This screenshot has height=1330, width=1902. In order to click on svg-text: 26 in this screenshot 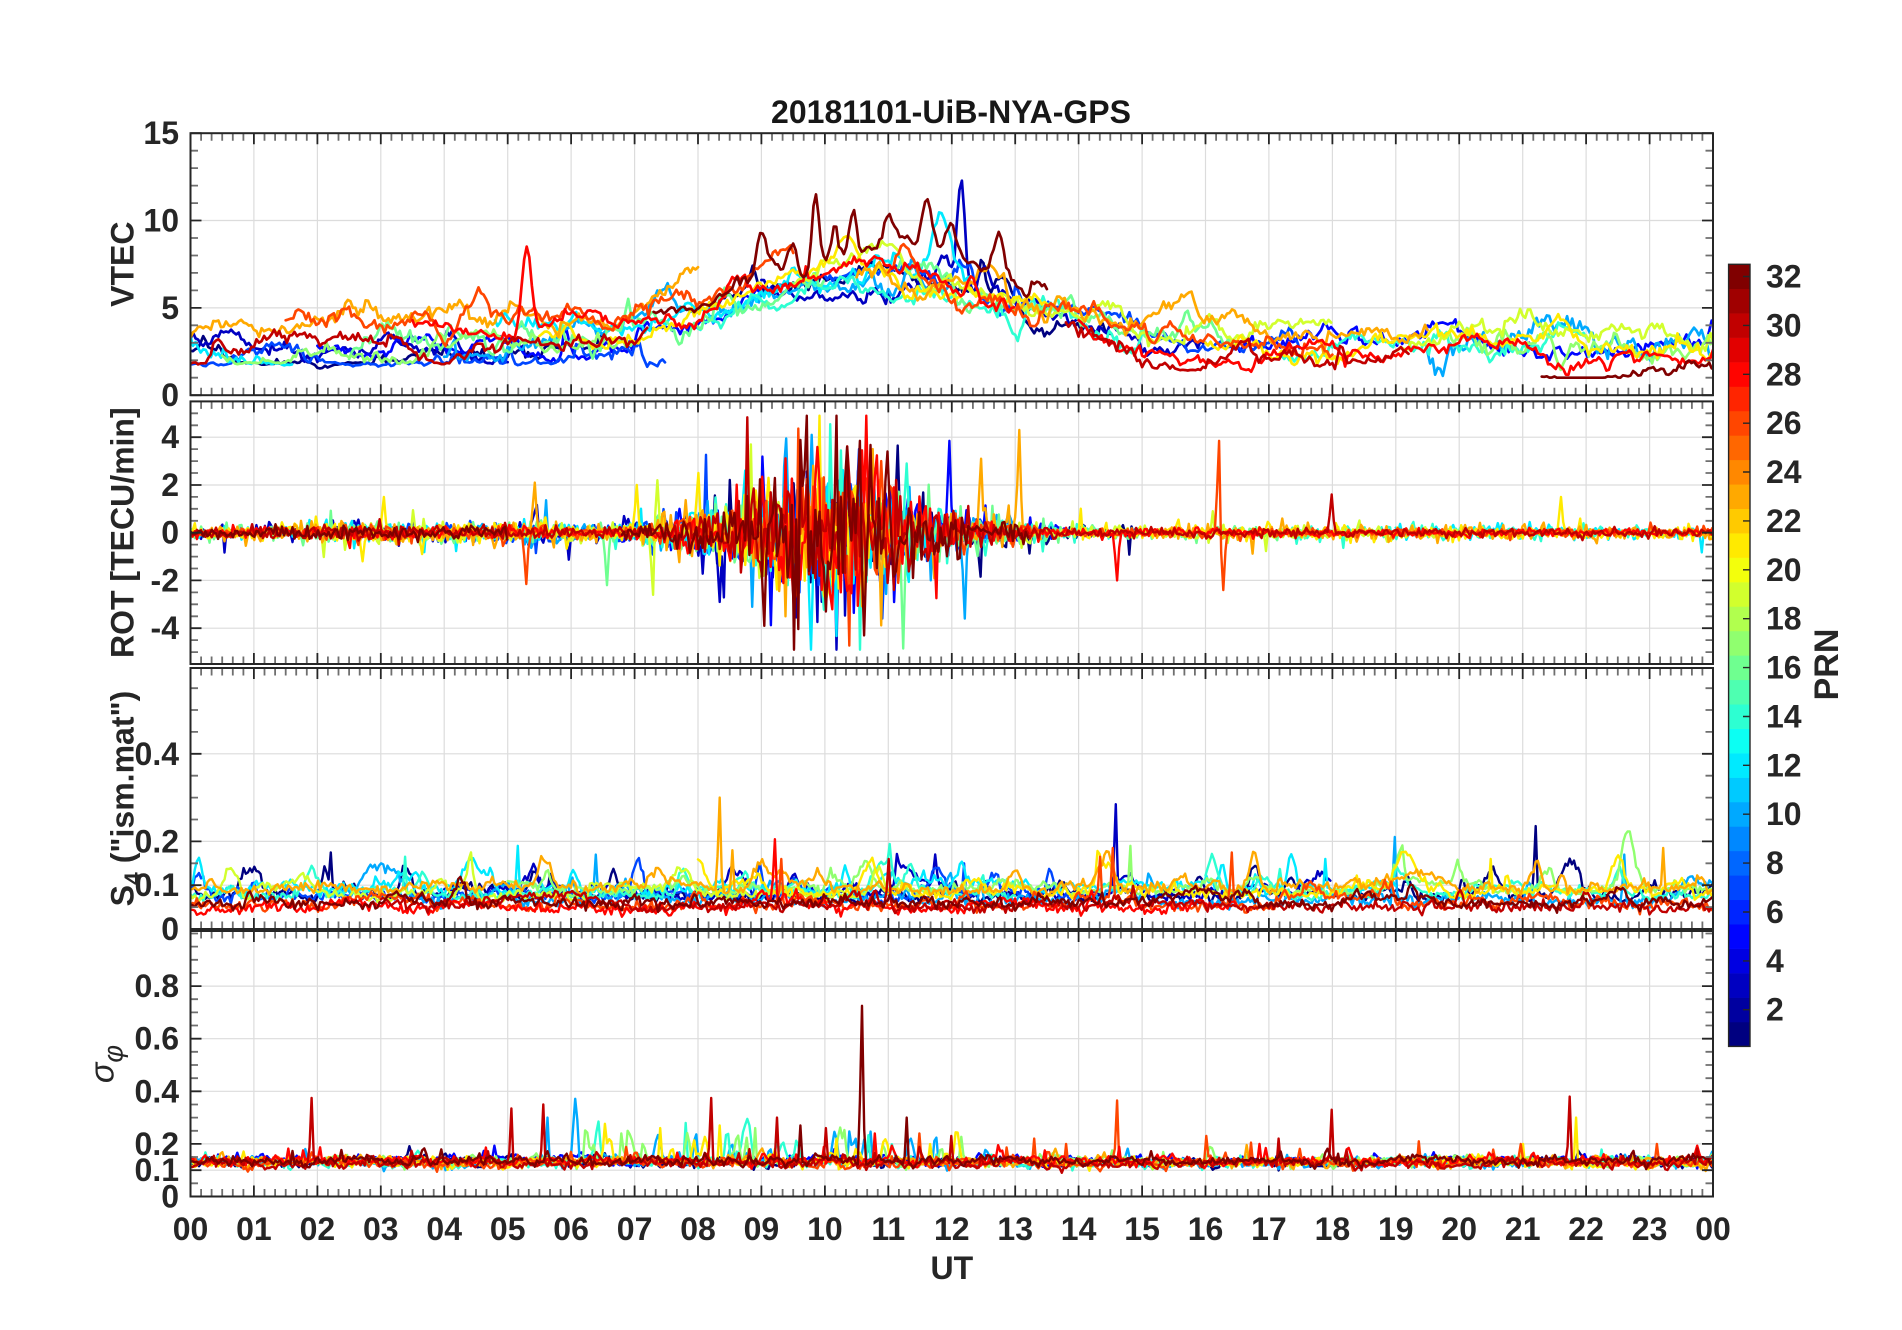, I will do `click(1784, 423)`.